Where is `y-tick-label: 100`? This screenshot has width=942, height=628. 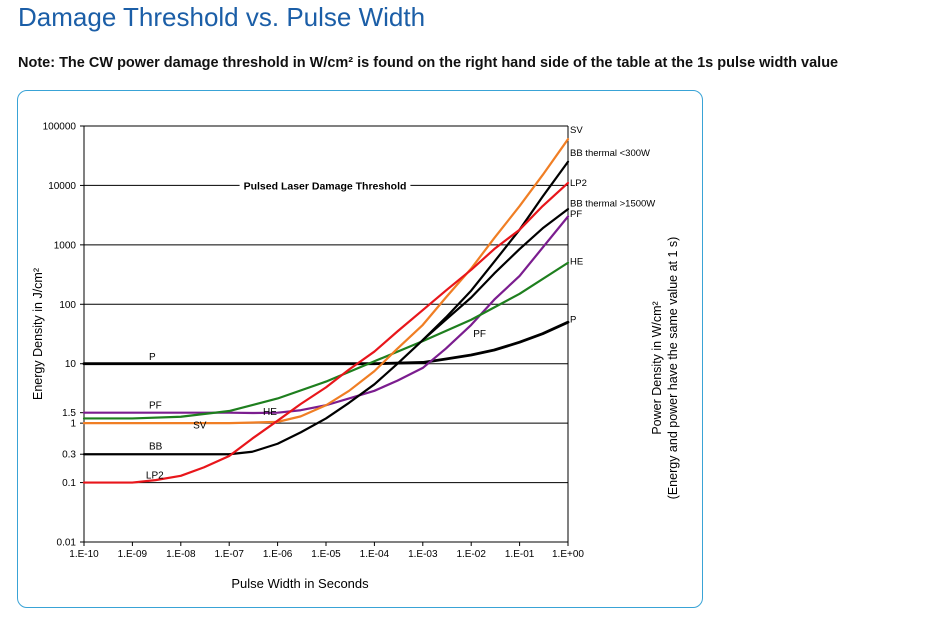 y-tick-label: 100 is located at coordinates (67, 305).